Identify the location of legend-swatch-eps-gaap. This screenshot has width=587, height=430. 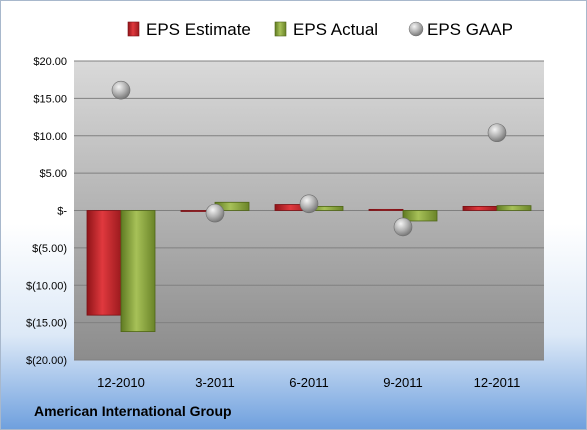
(416, 29).